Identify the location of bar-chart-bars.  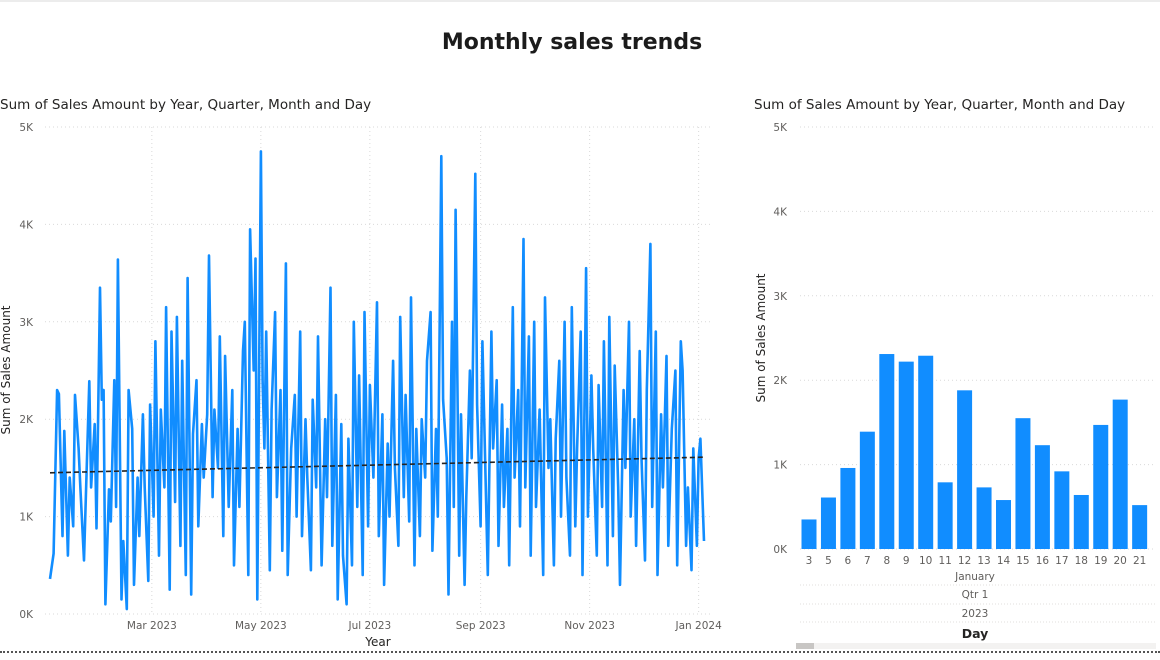
(974, 451).